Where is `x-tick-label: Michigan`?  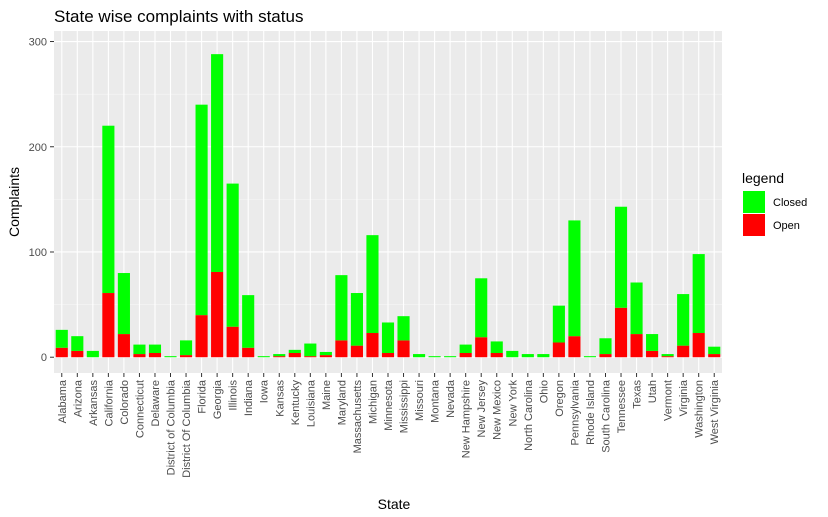 x-tick-label: Michigan is located at coordinates (373, 402).